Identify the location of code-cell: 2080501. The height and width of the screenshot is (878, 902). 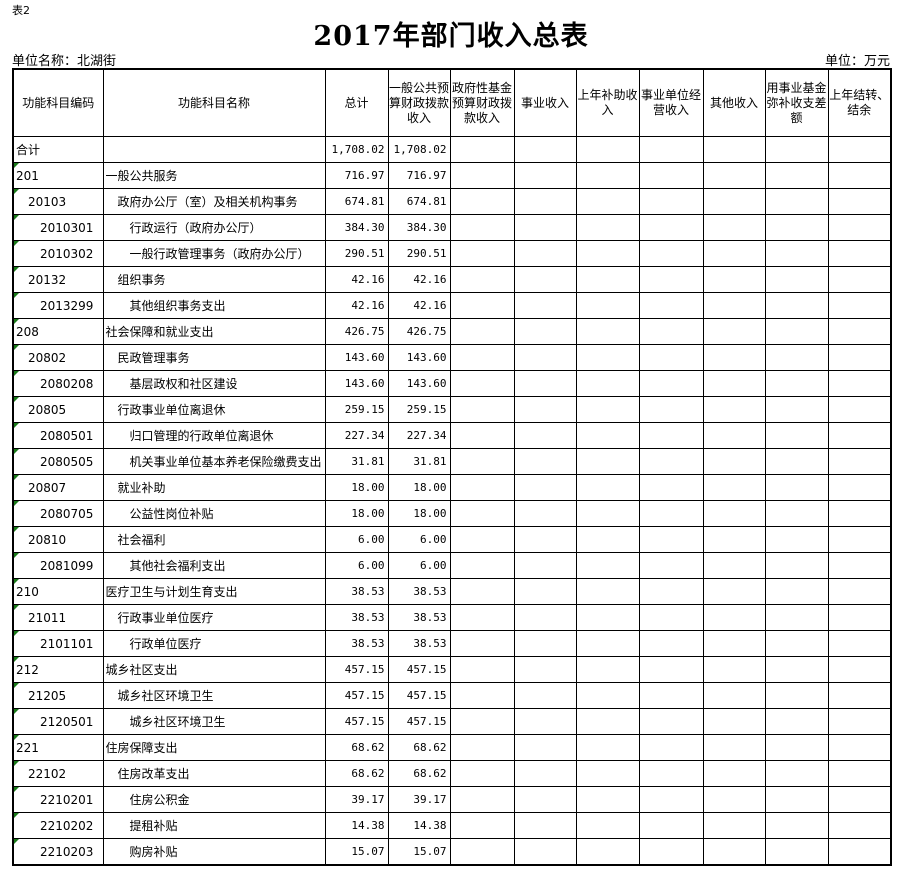
(58, 435).